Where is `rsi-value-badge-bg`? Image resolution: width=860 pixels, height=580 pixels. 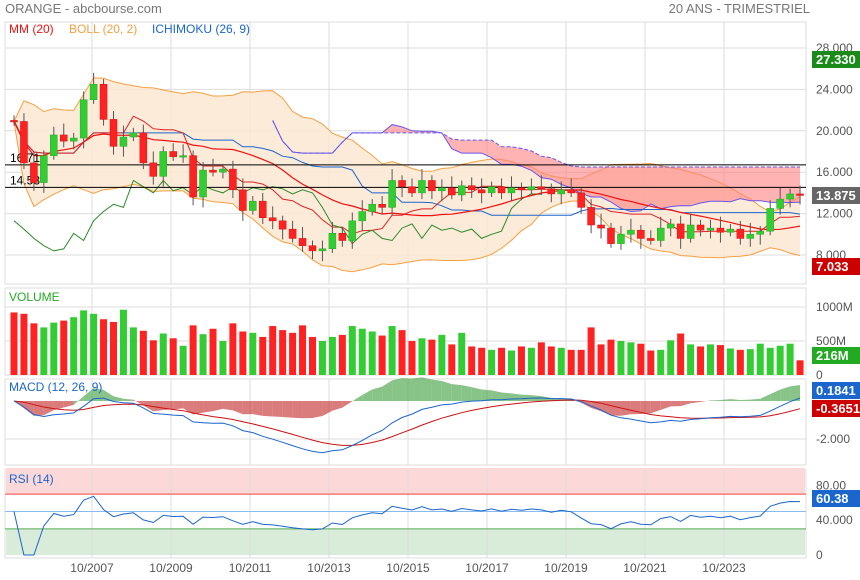
rsi-value-badge-bg is located at coordinates (836, 498).